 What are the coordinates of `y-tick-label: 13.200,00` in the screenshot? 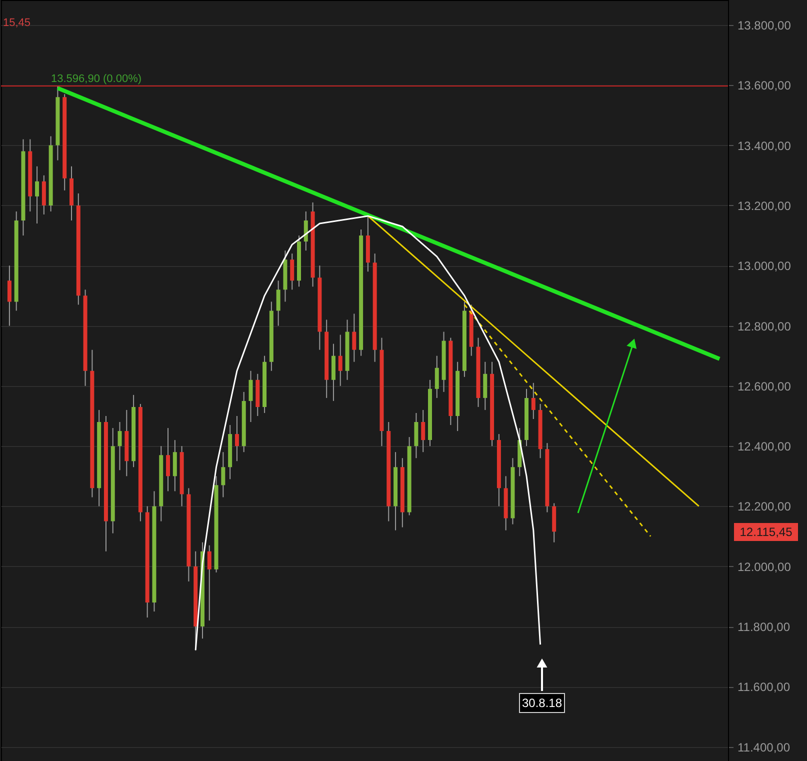 It's located at (765, 205).